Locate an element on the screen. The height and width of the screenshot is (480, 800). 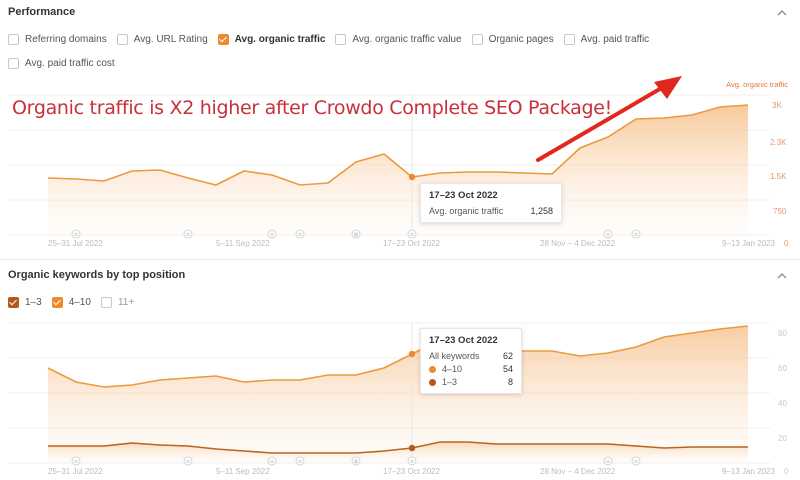
tooltip-row-1-3: 1–3 8 is located at coordinates (471, 382).